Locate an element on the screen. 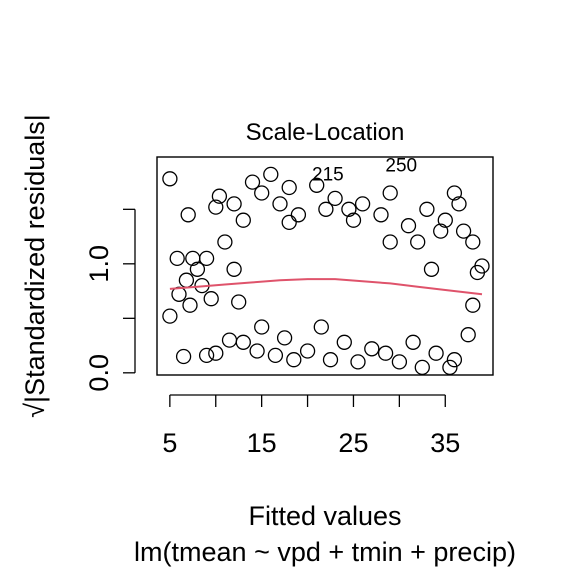 The width and height of the screenshot is (576, 576). x-tick-label: 5 is located at coordinates (169, 443).